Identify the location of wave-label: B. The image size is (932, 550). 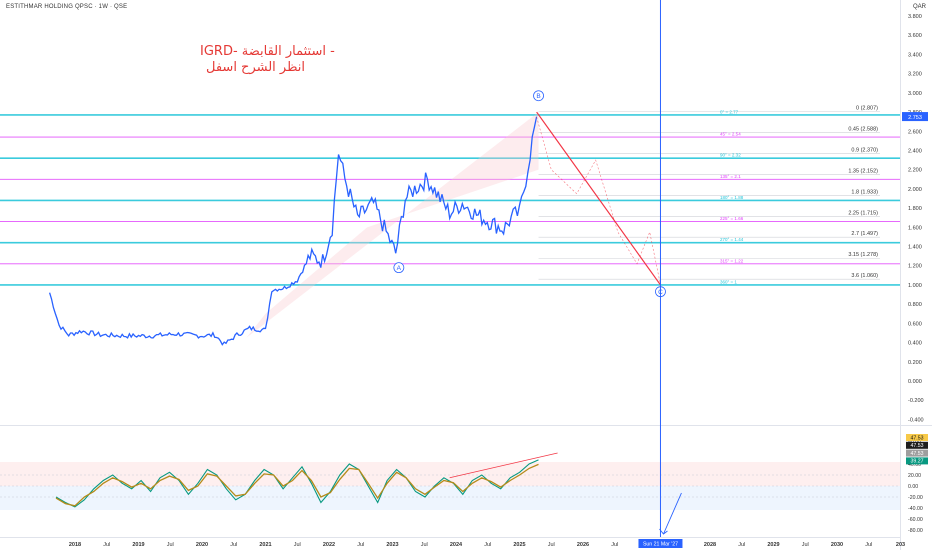
(538, 96).